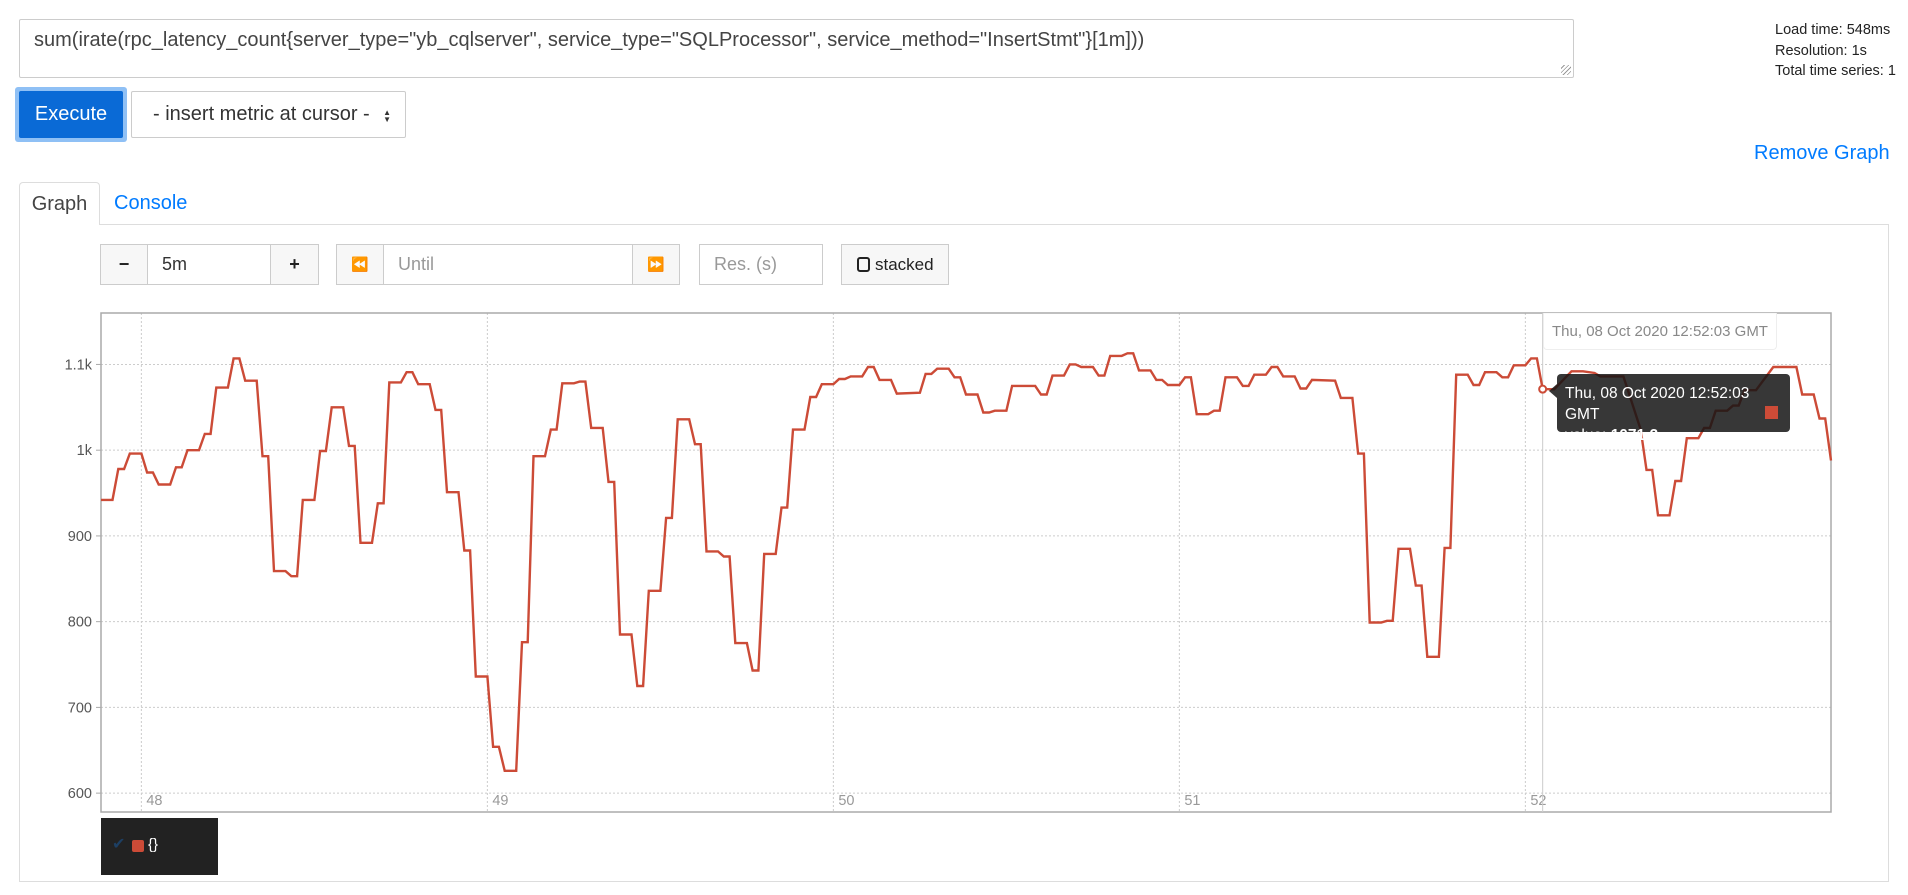 This screenshot has width=1908, height=895. I want to click on tooltip-series-swatch, so click(1771, 412).